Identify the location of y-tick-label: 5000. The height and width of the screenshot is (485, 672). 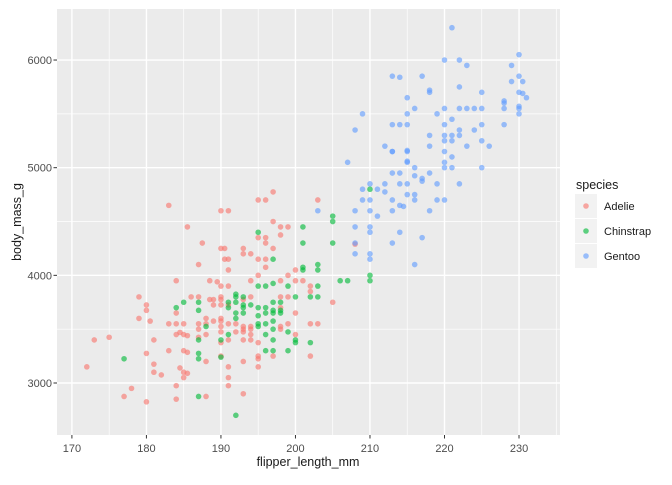
(40, 169).